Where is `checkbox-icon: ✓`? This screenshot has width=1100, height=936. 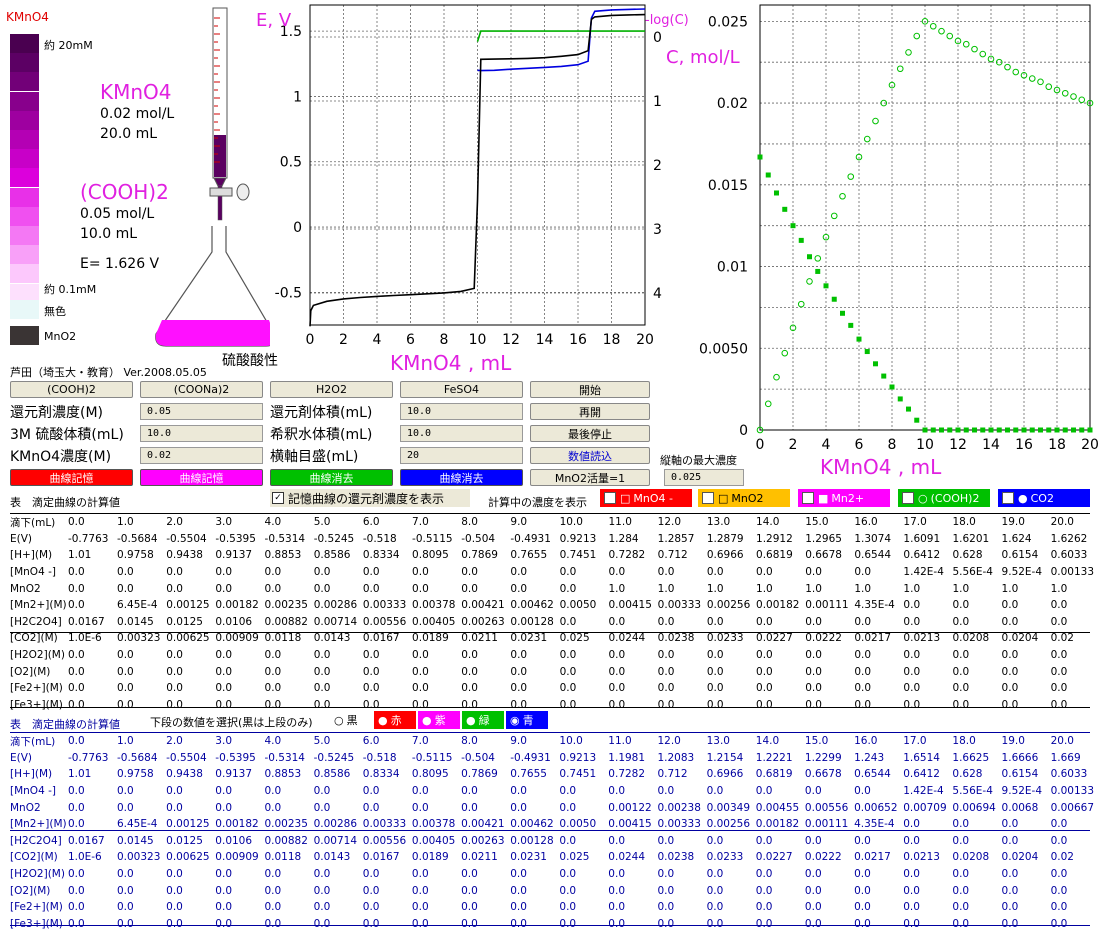
checkbox-icon: ✓ is located at coordinates (278, 498).